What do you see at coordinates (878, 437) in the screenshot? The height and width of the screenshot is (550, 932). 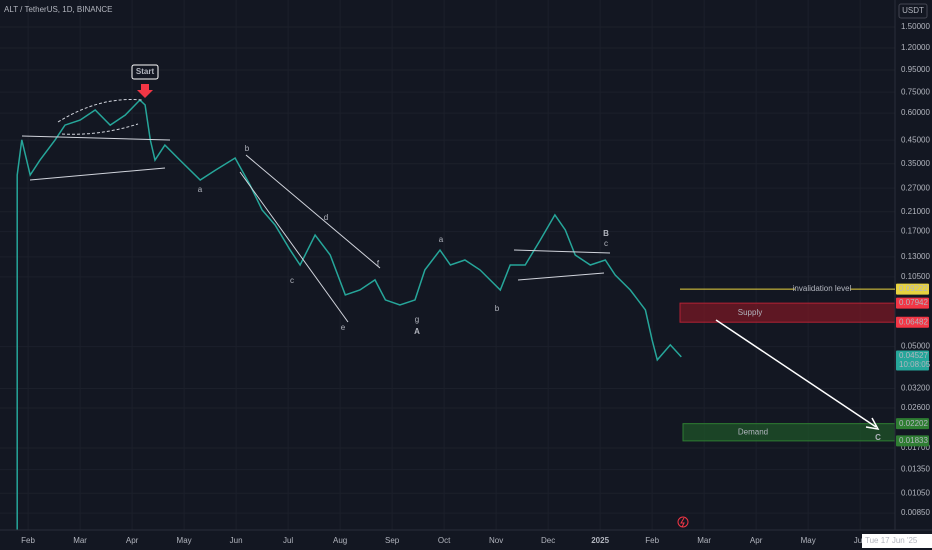 I see `wave-label: C` at bounding box center [878, 437].